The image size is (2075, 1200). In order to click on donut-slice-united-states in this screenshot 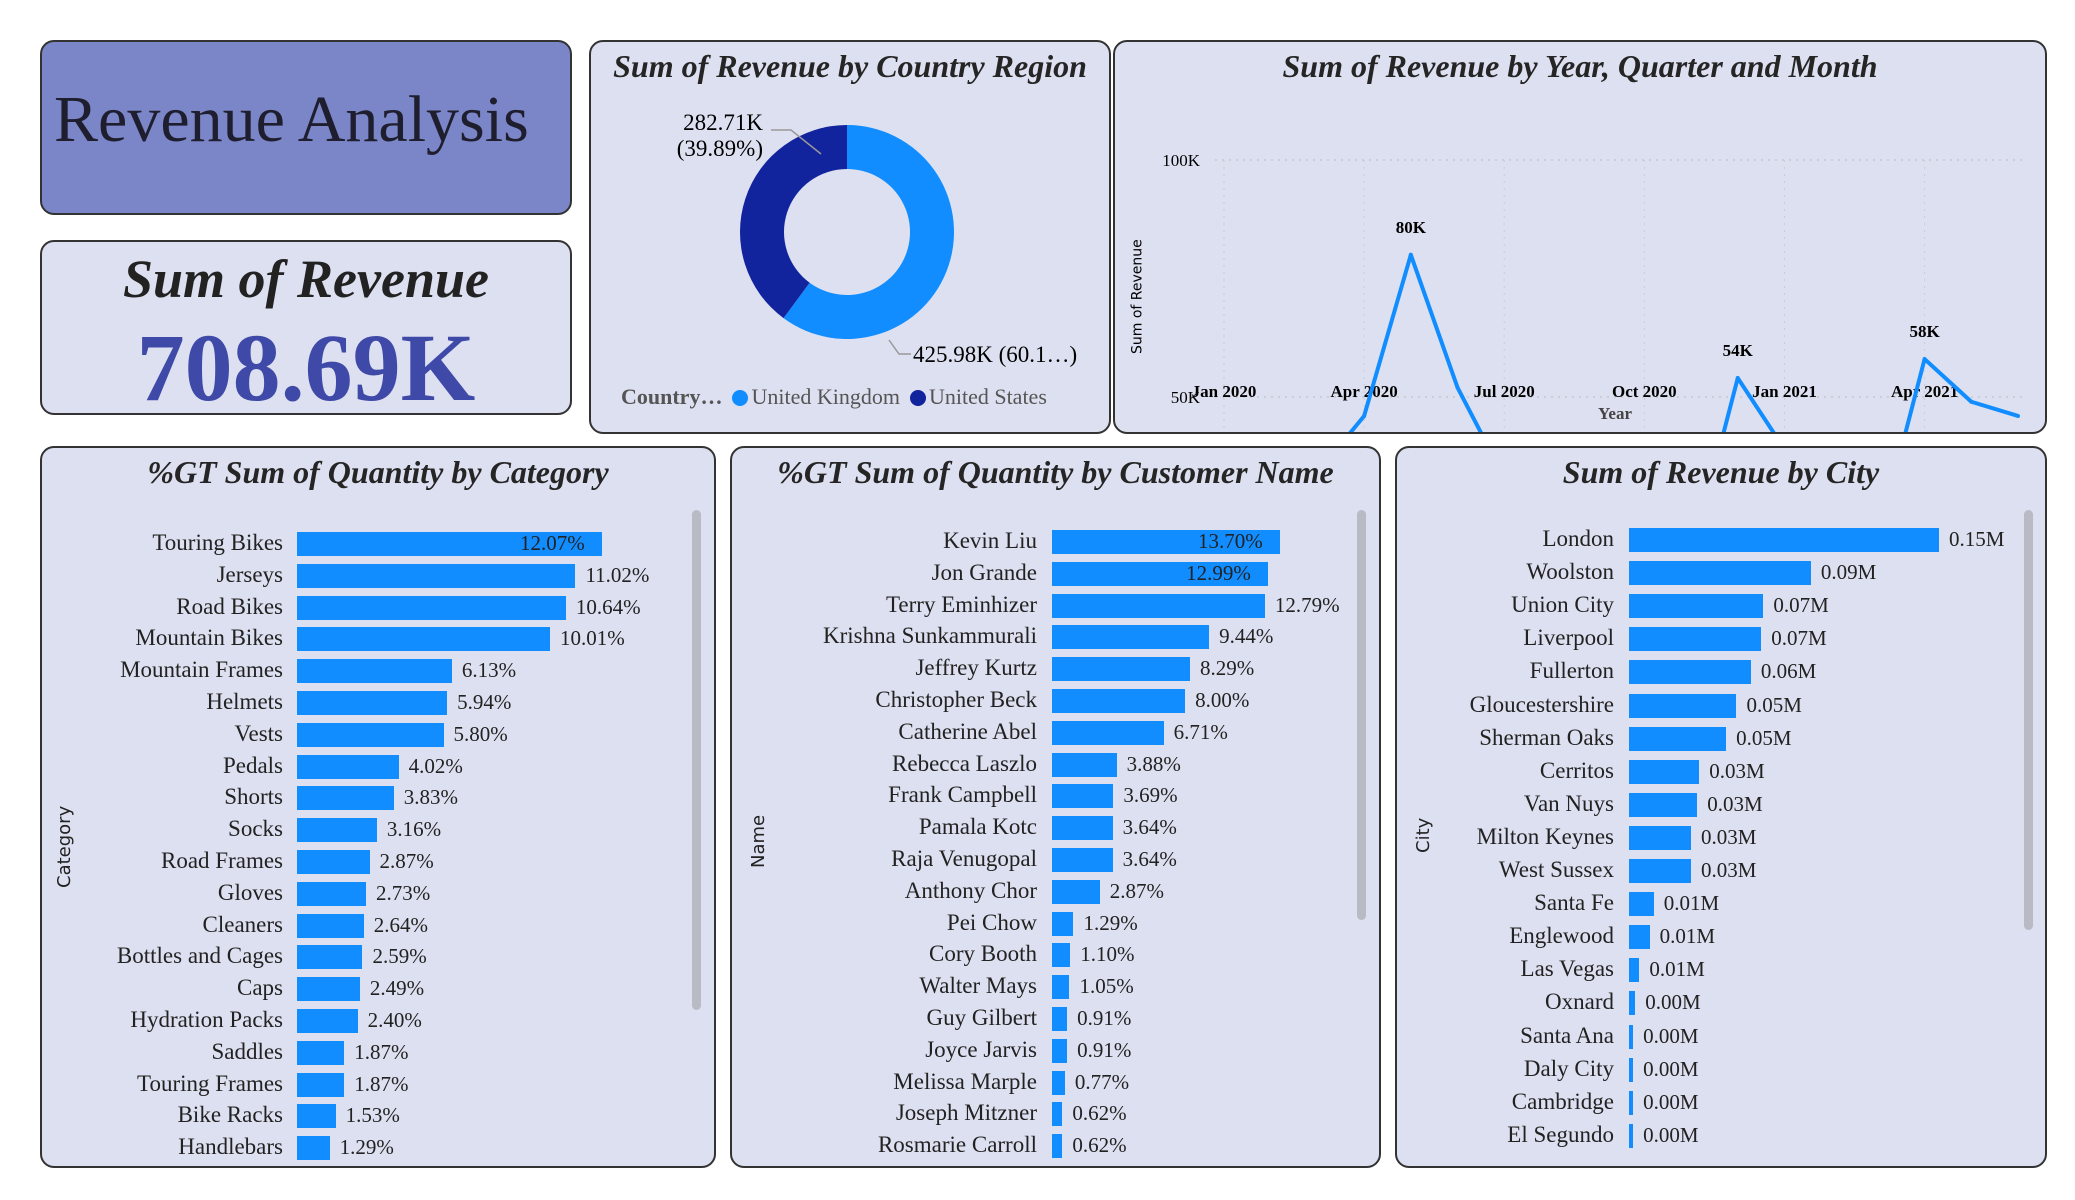, I will do `click(793, 222)`.